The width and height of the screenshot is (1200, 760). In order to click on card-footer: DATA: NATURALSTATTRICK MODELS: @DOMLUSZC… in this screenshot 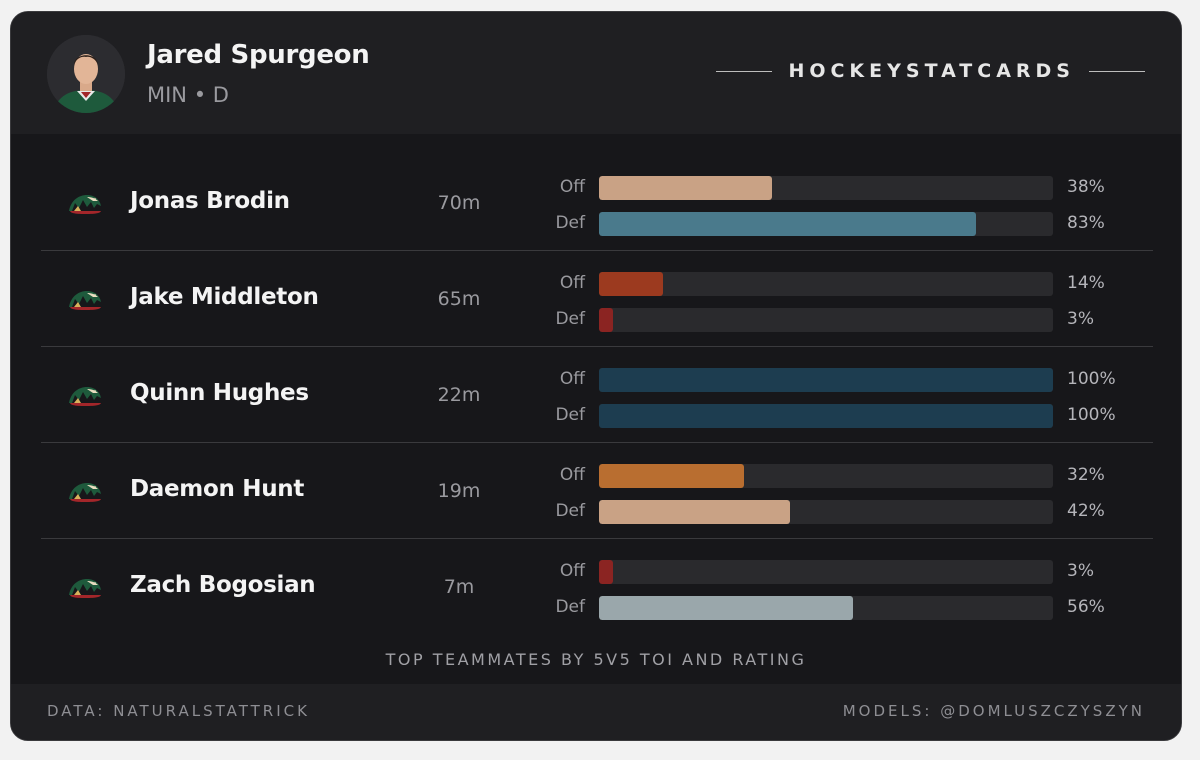, I will do `click(596, 712)`.